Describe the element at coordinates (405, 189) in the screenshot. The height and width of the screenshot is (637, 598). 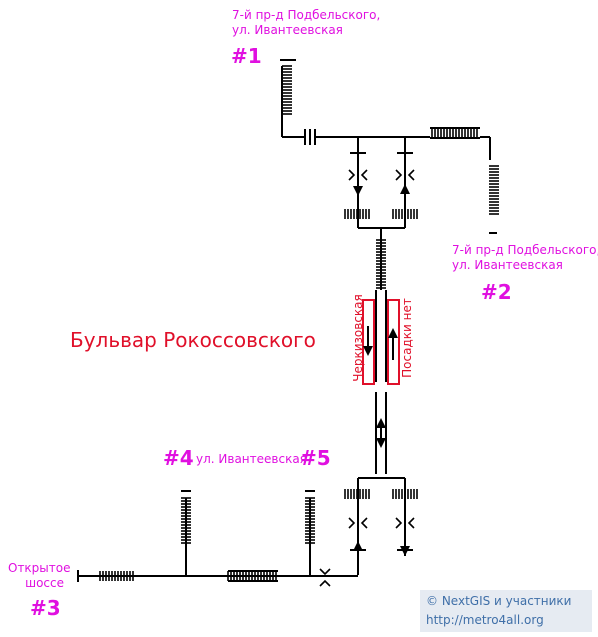
I see `exit-arrow-upper-right` at that location.